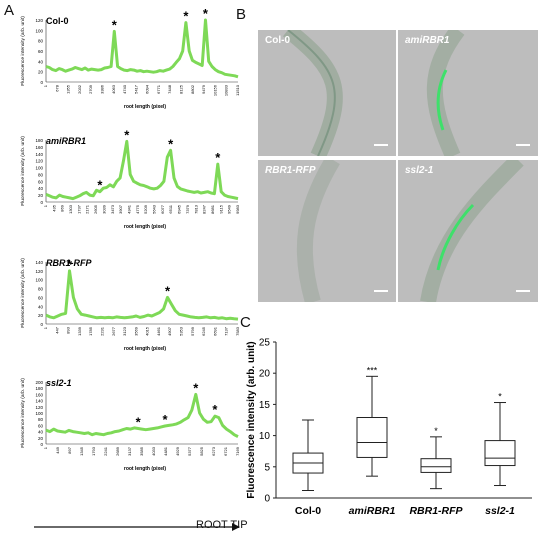 The height and width of the screenshot is (542, 550). I want to click on micrograph-label-rbr1-rfp: RBR1-RFP, so click(290, 170).